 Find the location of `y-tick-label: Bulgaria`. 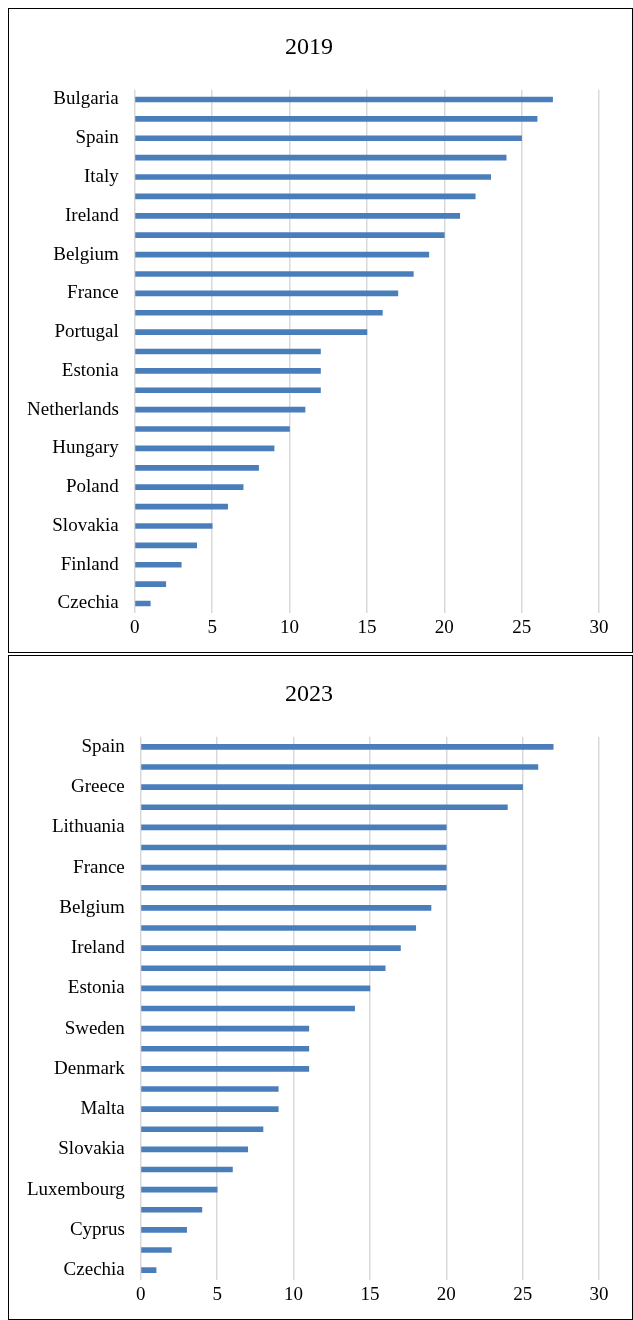

y-tick-label: Bulgaria is located at coordinates (86, 98).